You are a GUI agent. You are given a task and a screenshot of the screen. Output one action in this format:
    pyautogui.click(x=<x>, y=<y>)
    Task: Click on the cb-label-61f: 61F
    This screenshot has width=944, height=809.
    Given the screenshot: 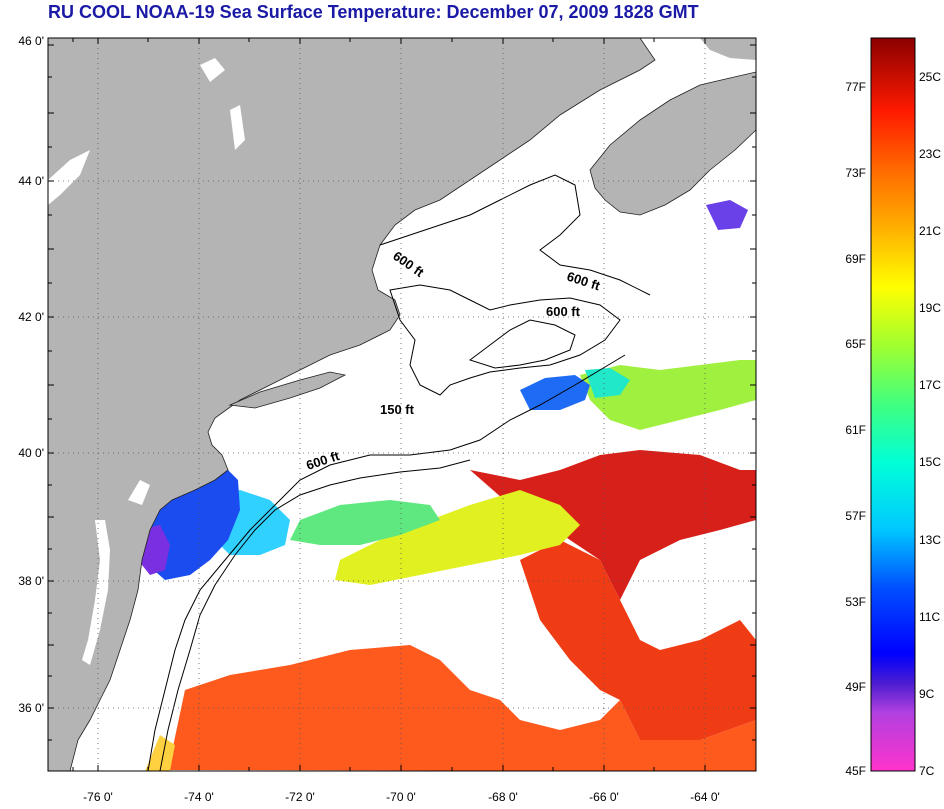 What is the action you would take?
    pyautogui.click(x=855, y=430)
    